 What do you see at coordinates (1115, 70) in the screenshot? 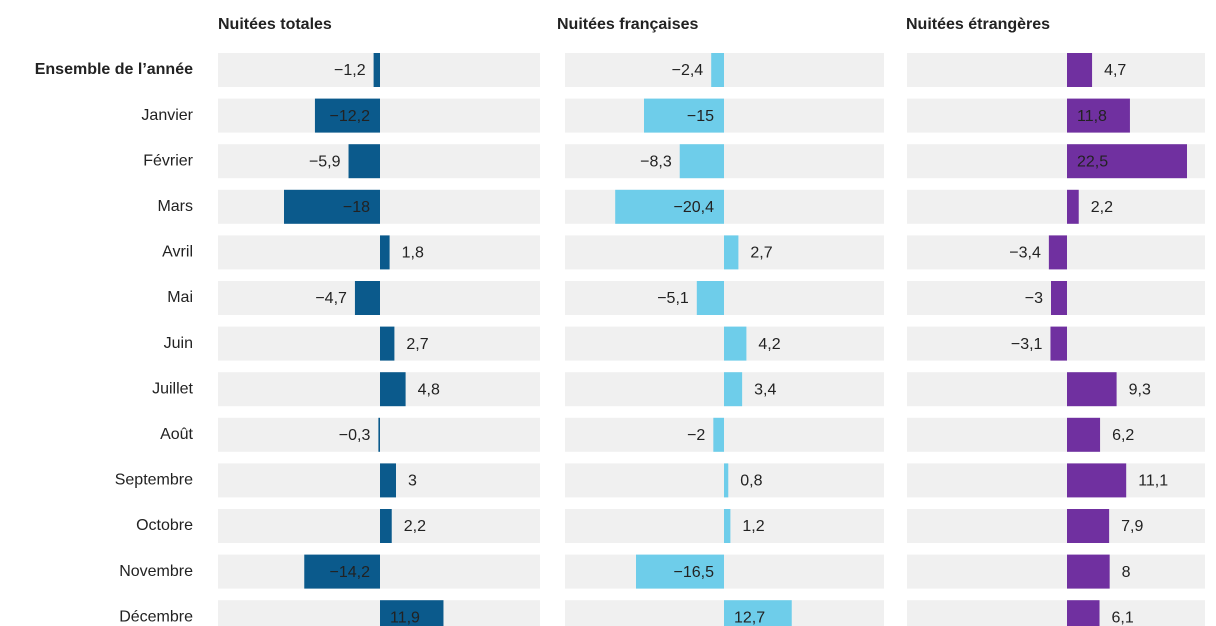
I see `value-label: 4,7` at bounding box center [1115, 70].